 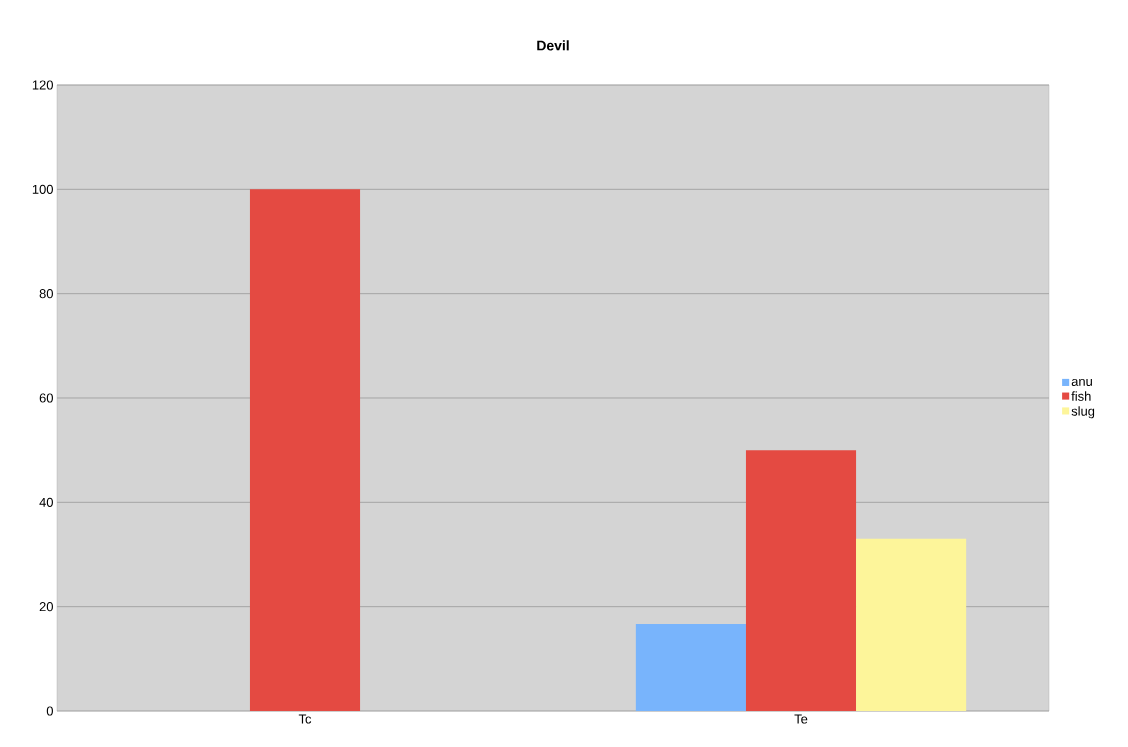 I want to click on y-tick-label: 20, so click(x=46, y=607).